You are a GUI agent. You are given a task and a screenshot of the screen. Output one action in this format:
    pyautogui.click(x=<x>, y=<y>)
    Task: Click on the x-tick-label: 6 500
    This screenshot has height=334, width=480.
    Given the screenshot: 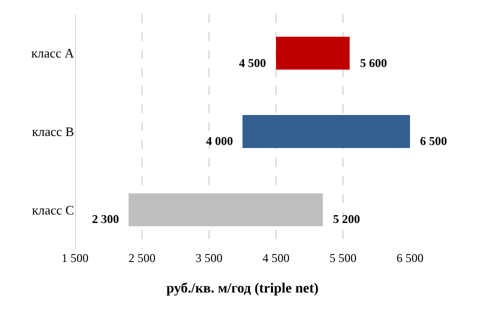 What is the action you would take?
    pyautogui.click(x=410, y=258)
    